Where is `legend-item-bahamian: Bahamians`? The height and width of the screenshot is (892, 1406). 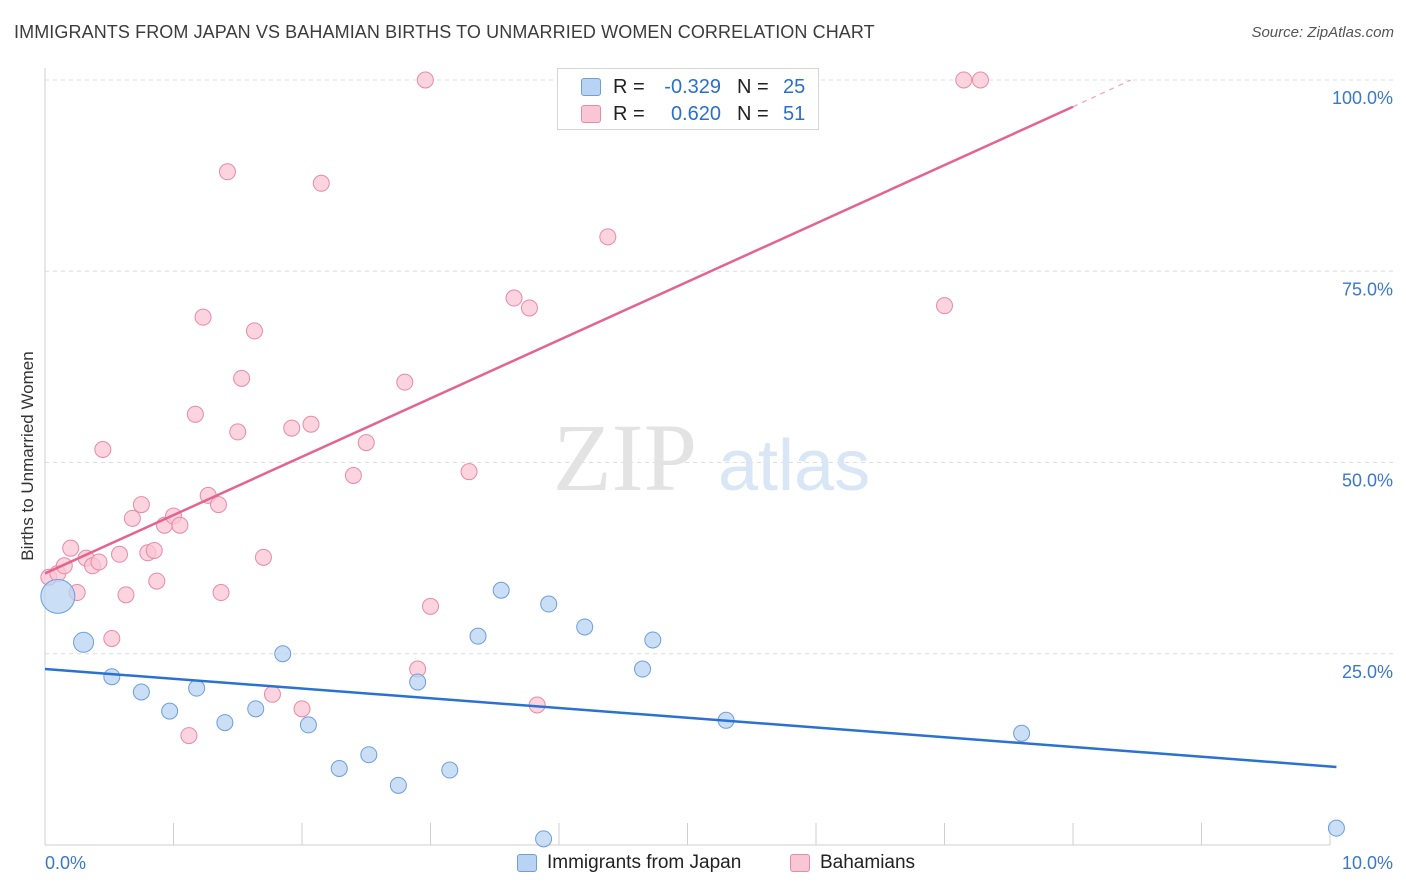 legend-item-bahamian: Bahamians is located at coordinates (852, 863).